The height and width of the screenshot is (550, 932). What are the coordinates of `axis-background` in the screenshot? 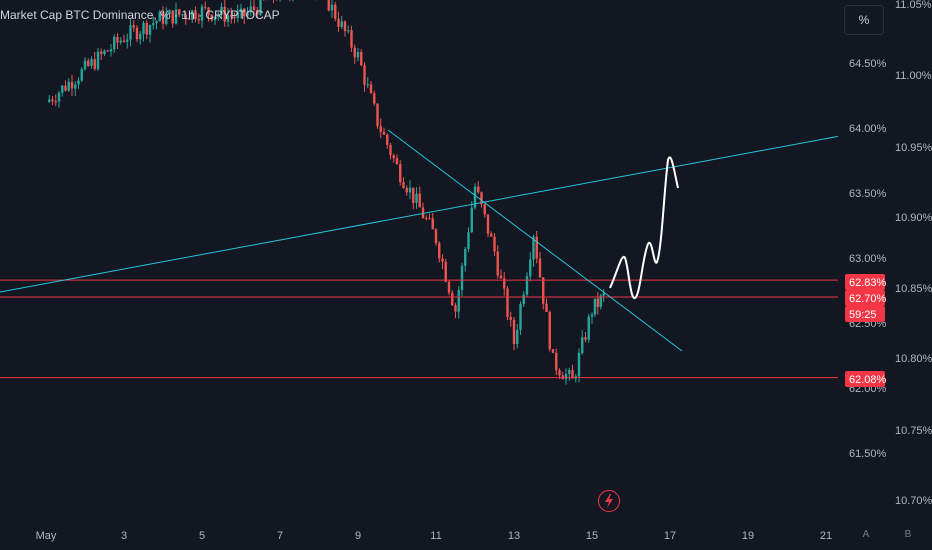 It's located at (885, 260).